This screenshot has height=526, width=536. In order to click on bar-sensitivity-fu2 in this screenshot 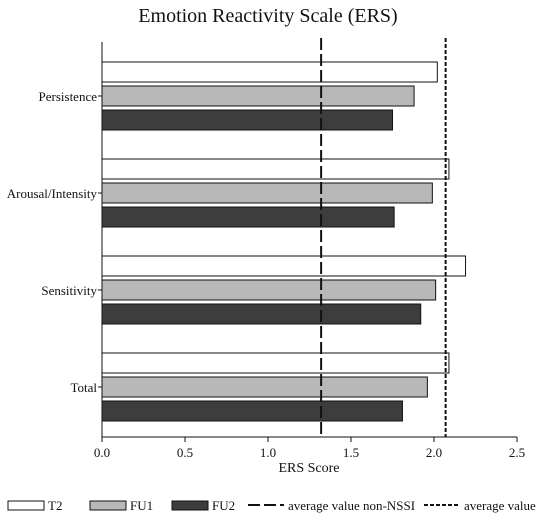, I will do `click(261, 314)`.